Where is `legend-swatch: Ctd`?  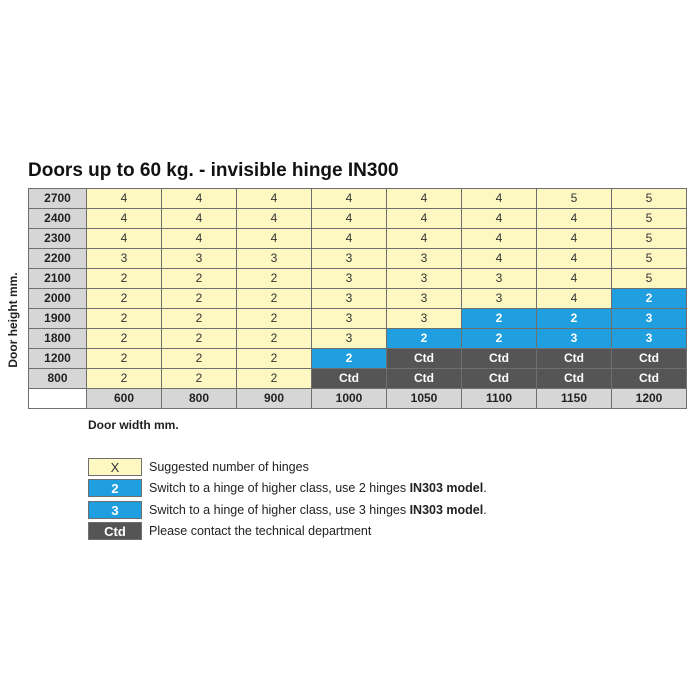 legend-swatch: Ctd is located at coordinates (115, 531).